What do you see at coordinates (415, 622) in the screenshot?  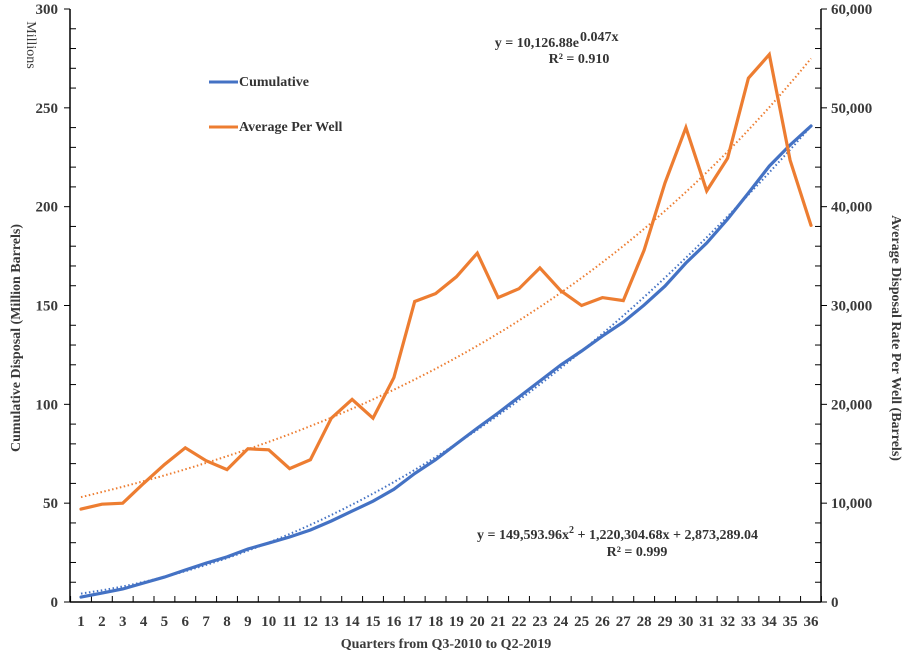 I see `x-tick-label: 17` at bounding box center [415, 622].